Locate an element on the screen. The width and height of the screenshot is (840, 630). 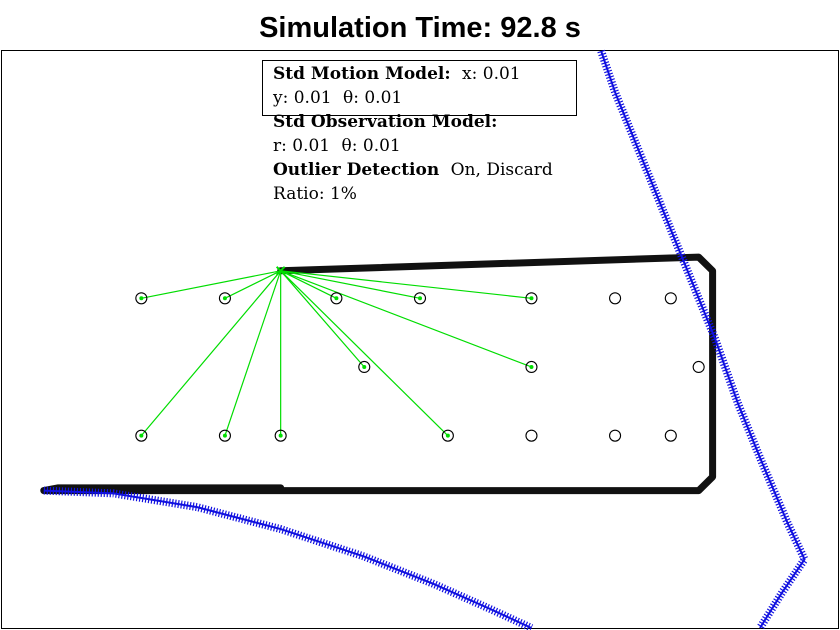
svg-text:Std Motion Model: x: 0.0: Std Motion Model: x: 0.01 is located at coordinates (397, 74).